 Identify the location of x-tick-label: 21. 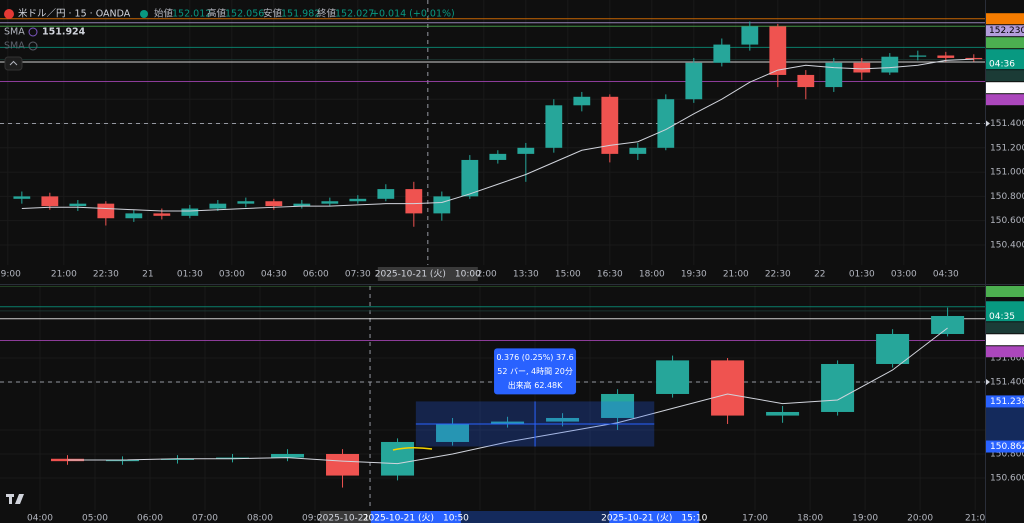
(147, 275).